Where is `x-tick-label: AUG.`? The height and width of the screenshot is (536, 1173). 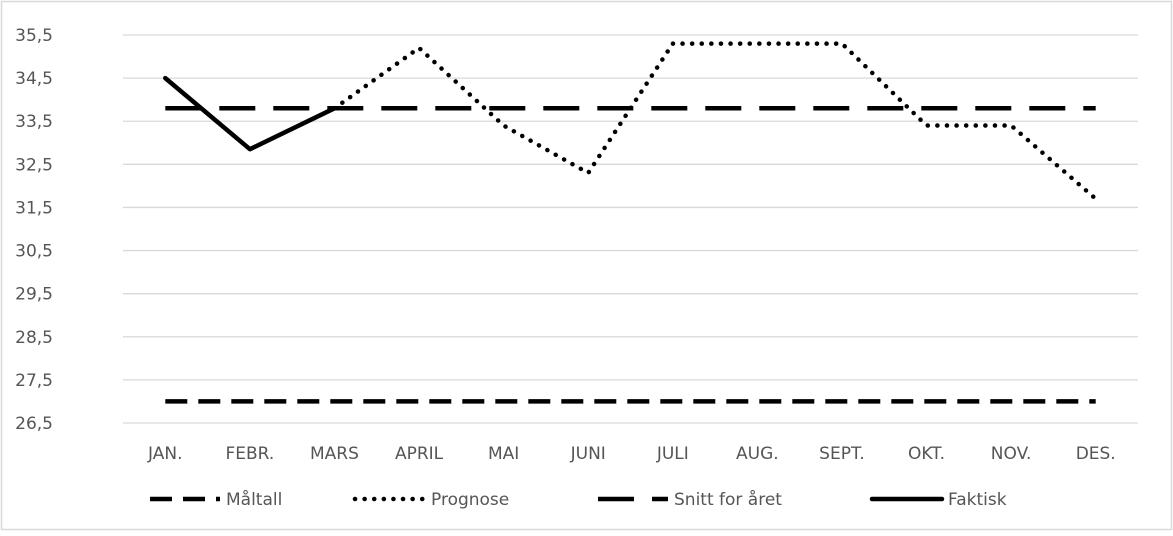
x-tick-label: AUG. is located at coordinates (757, 454).